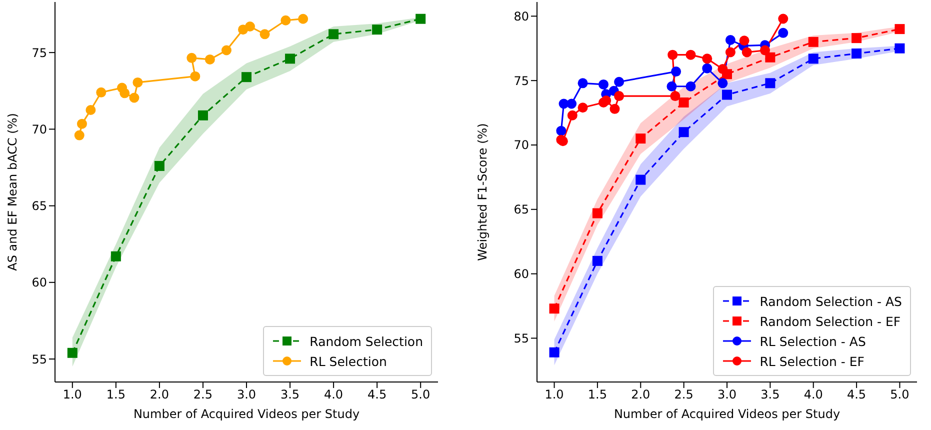  Describe the element at coordinates (640, 395) in the screenshot. I see `x-tick-label: 2.0` at that location.